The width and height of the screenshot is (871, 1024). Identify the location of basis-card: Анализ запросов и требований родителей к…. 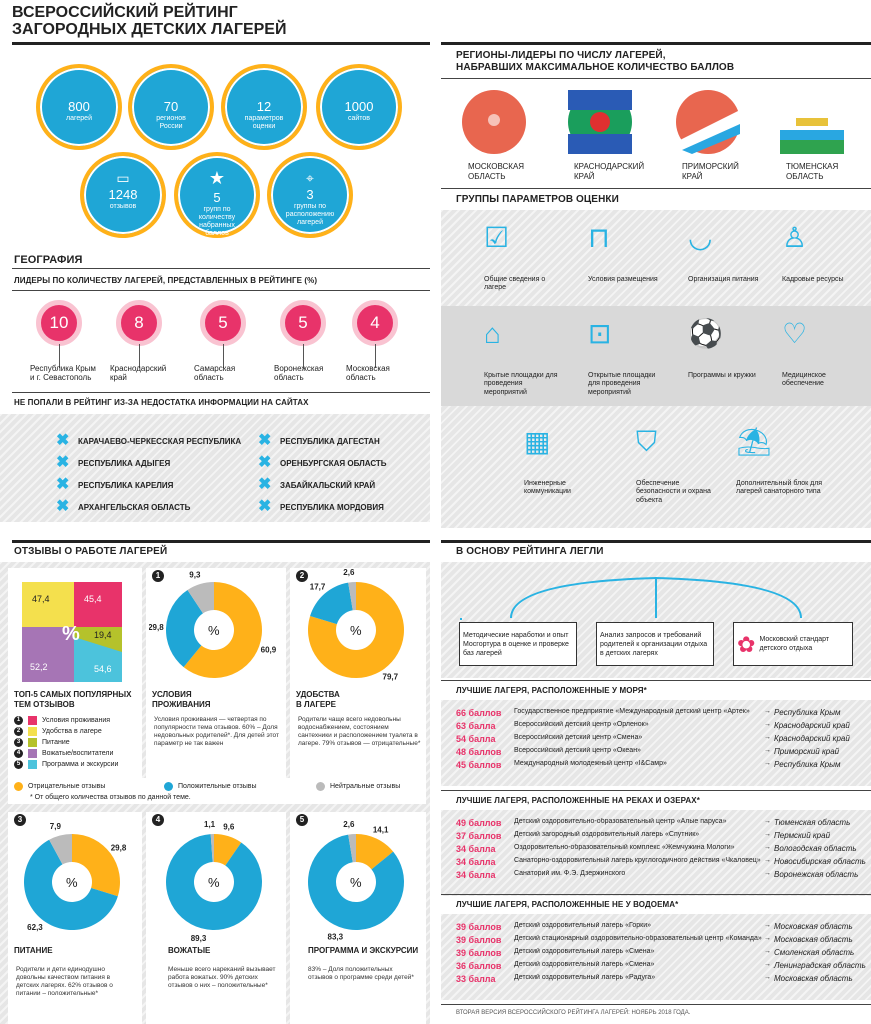
(655, 644).